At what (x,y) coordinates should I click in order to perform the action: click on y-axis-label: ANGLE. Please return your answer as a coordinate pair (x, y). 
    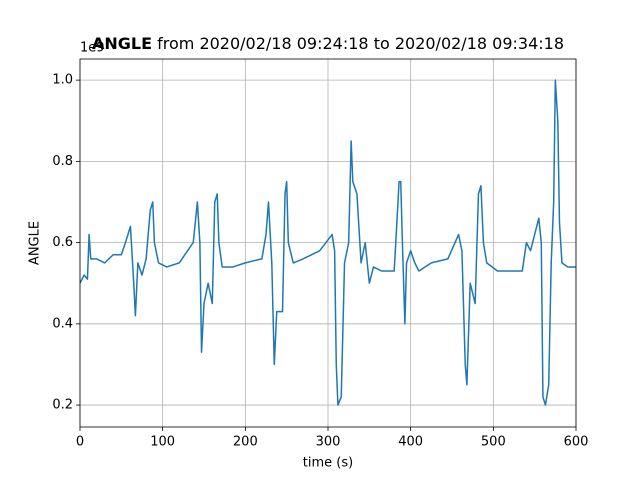
    Looking at the image, I should click on (35, 243).